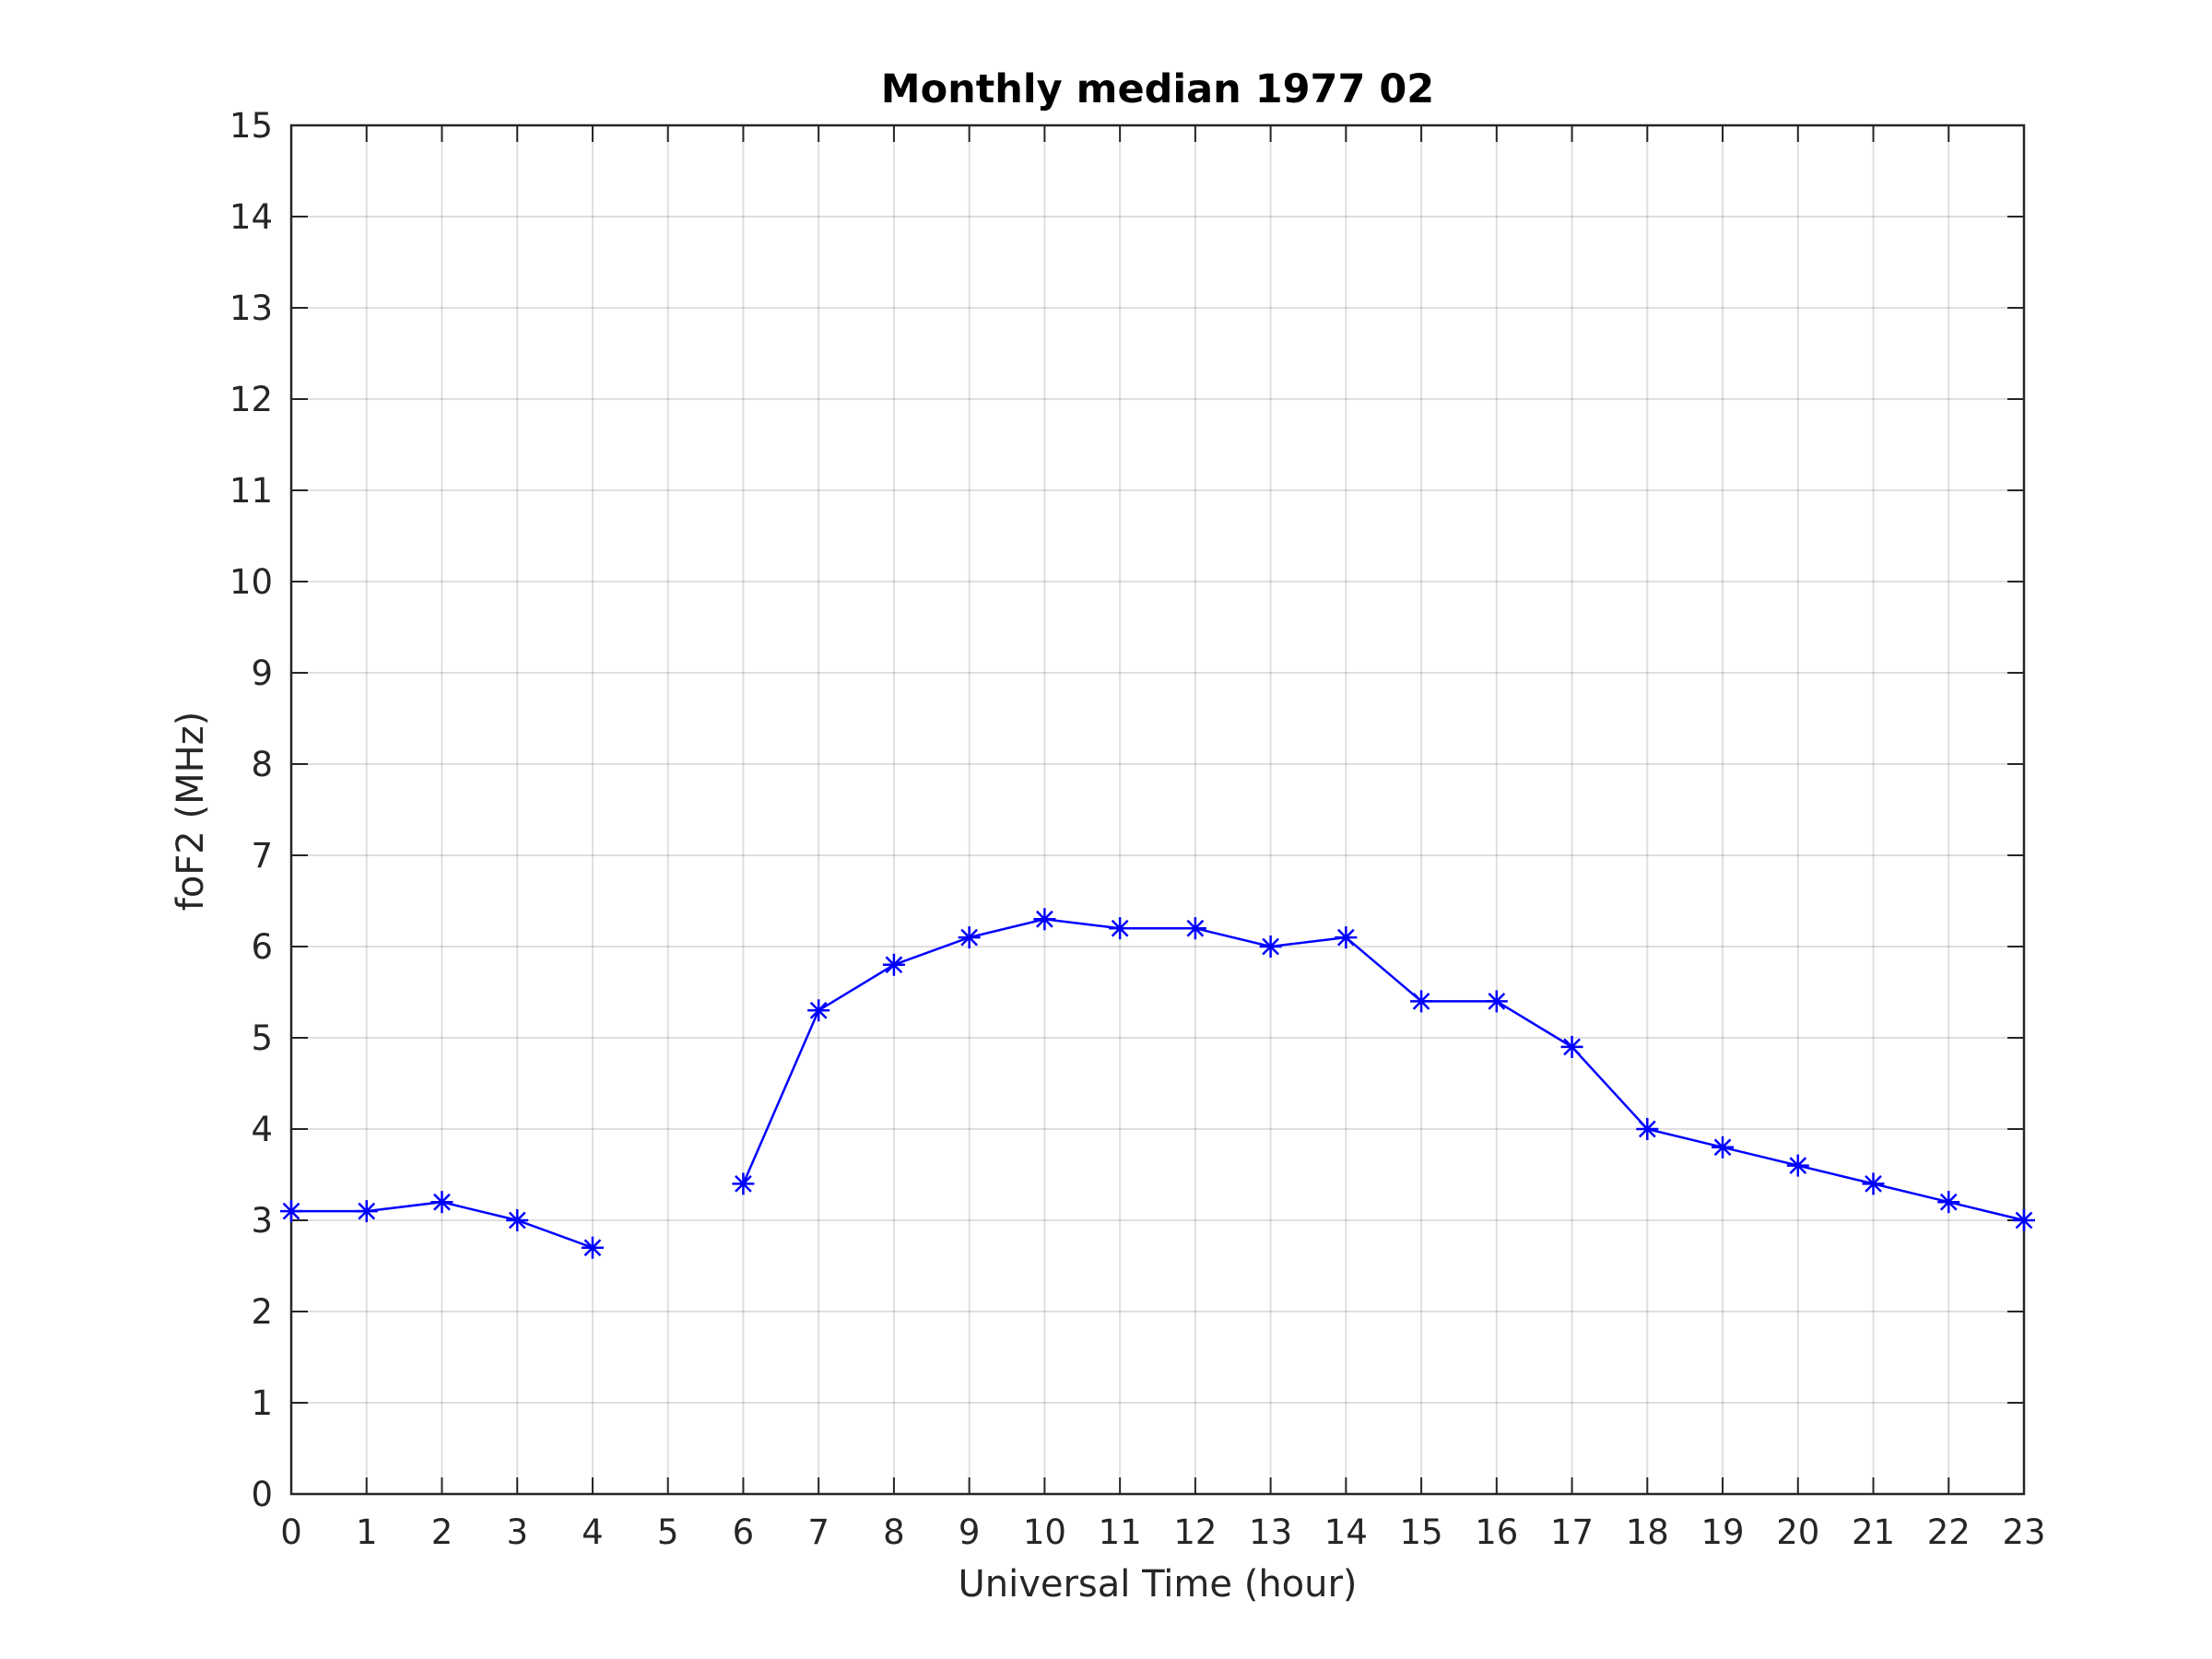  I want to click on x-tick-label: 15, so click(1421, 1532).